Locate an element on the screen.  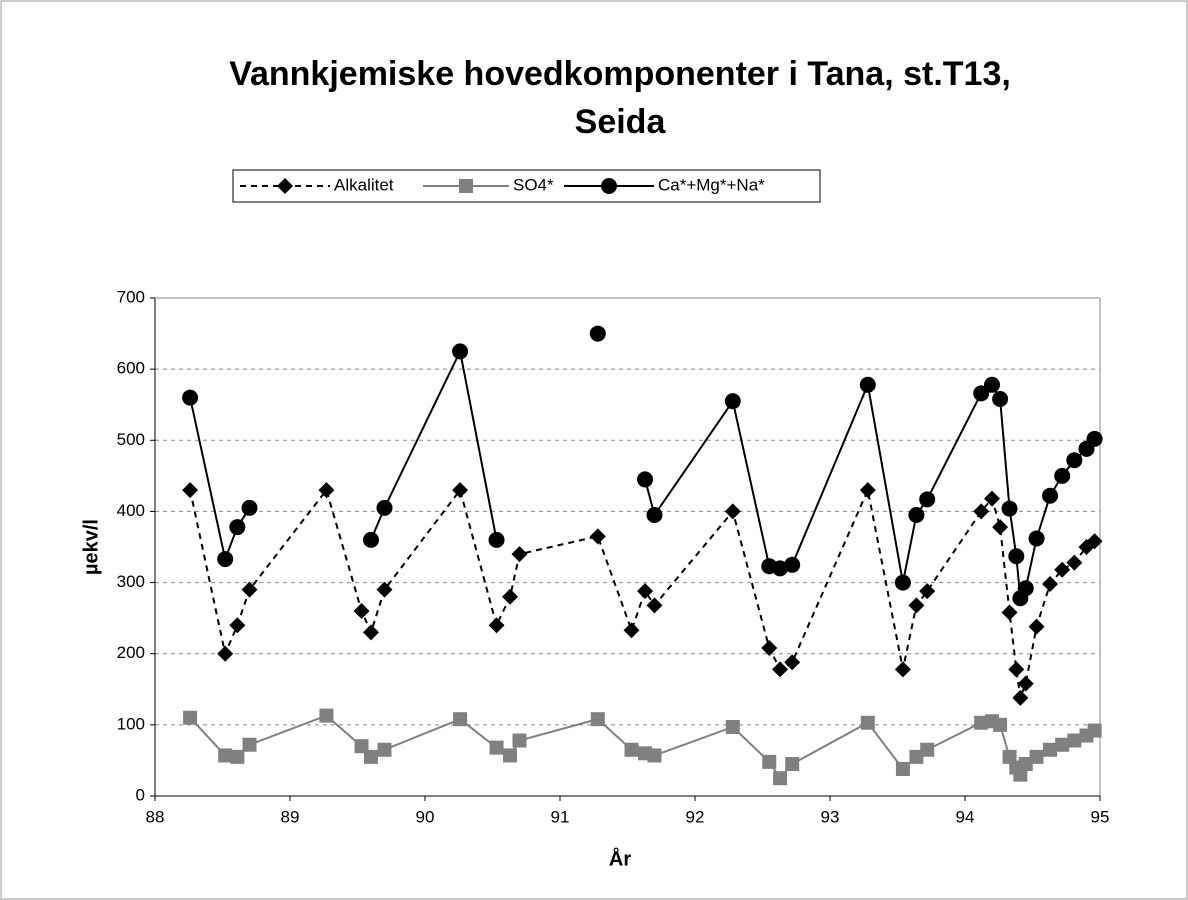
legend-label: Alkalitet is located at coordinates (364, 184).